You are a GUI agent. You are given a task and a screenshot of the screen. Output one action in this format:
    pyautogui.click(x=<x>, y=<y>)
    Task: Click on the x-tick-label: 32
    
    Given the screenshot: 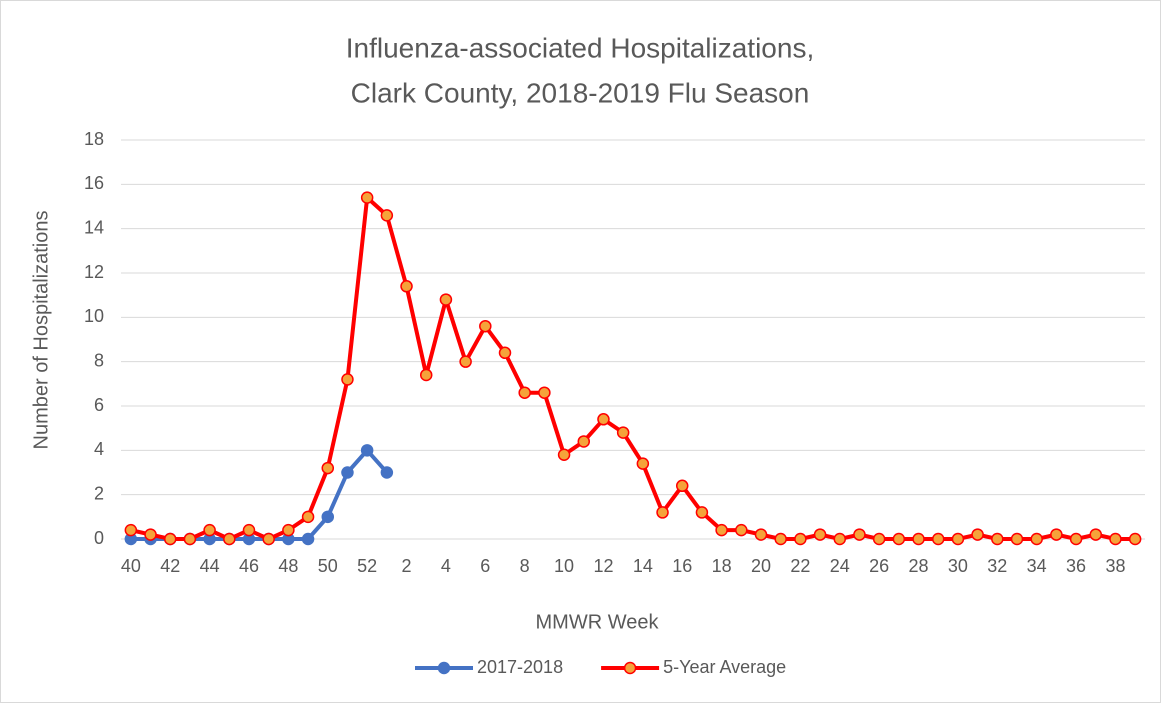 What is the action you would take?
    pyautogui.click(x=997, y=566)
    